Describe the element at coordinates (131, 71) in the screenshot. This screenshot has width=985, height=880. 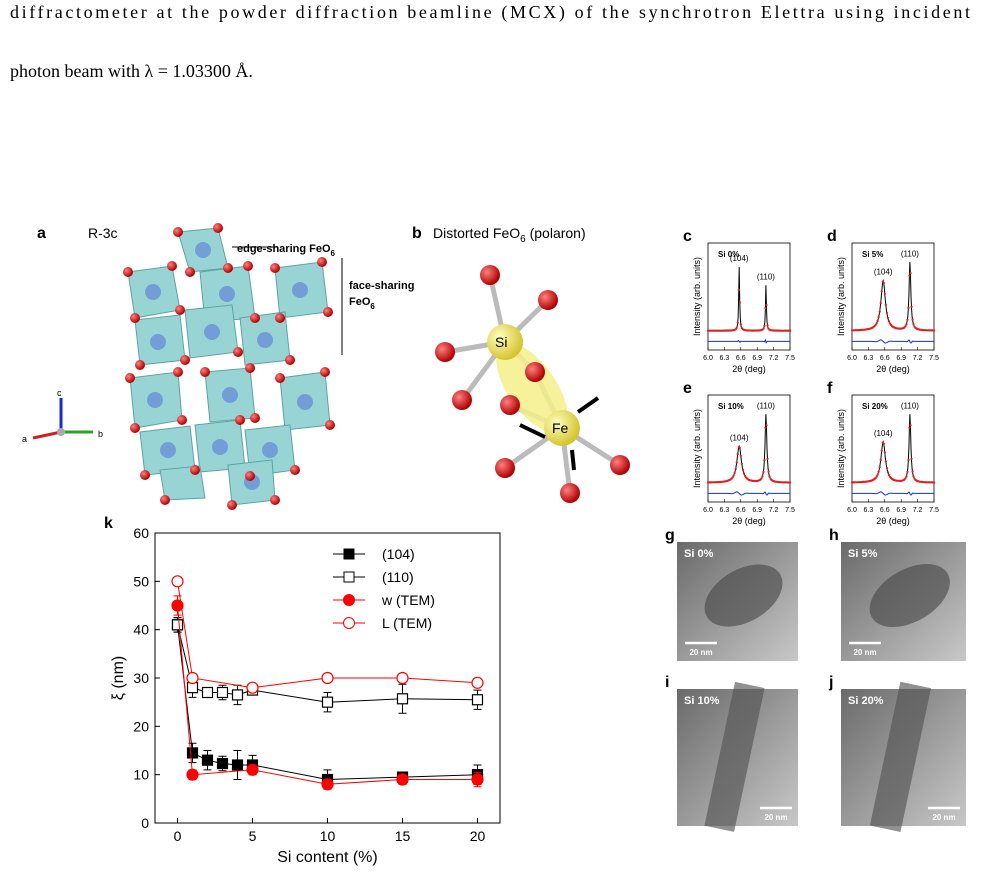
I see `body-text: photon beam with λ = 1.03300 Å.` at that location.